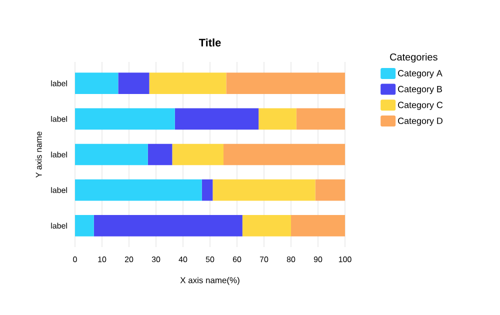 The width and height of the screenshot is (500, 315). Describe the element at coordinates (420, 122) in the screenshot. I see `legend-label: Category D` at that location.